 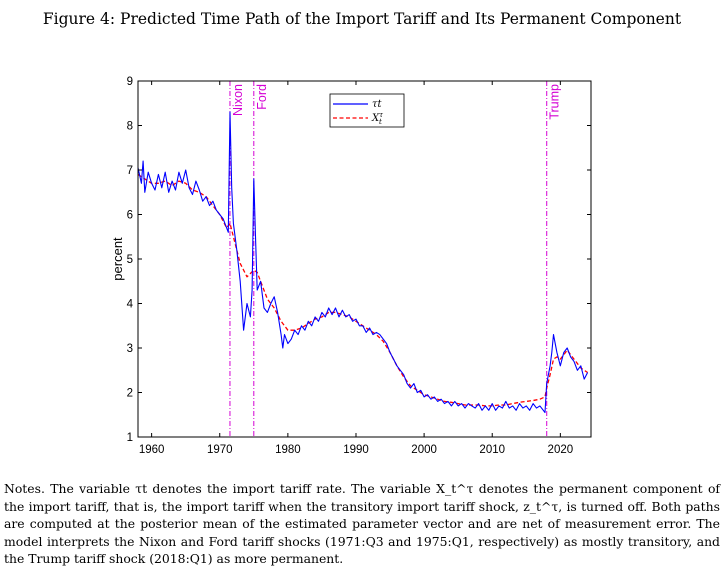 What do you see at coordinates (424, 450) in the screenshot?
I see `x-tick-label: 2000` at bounding box center [424, 450].